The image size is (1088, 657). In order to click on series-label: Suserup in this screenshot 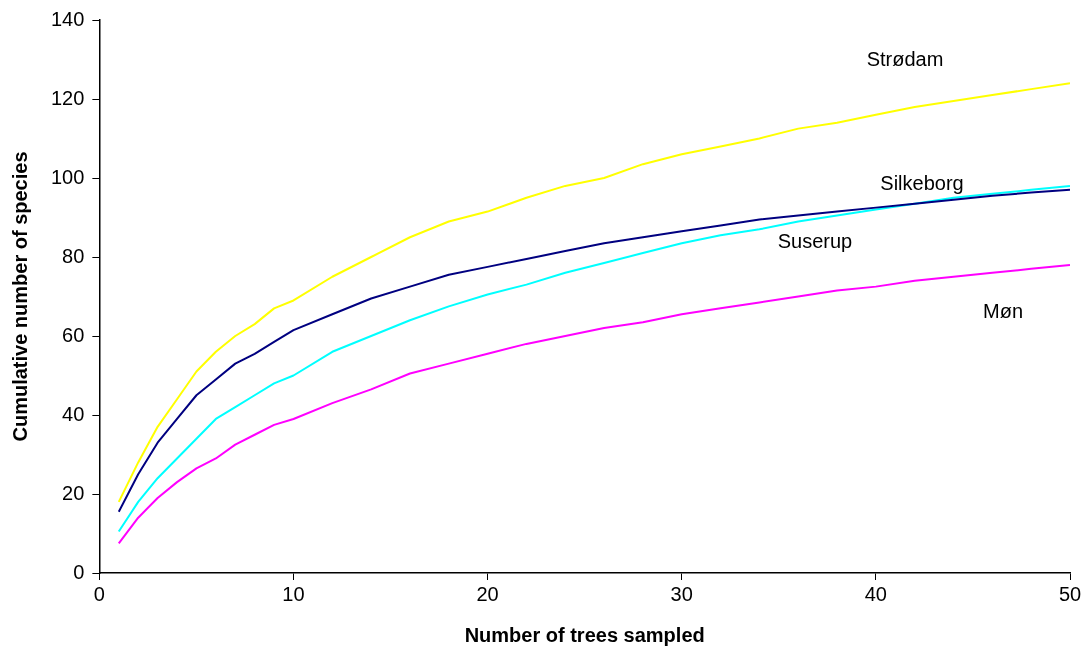, I will do `click(815, 240)`.